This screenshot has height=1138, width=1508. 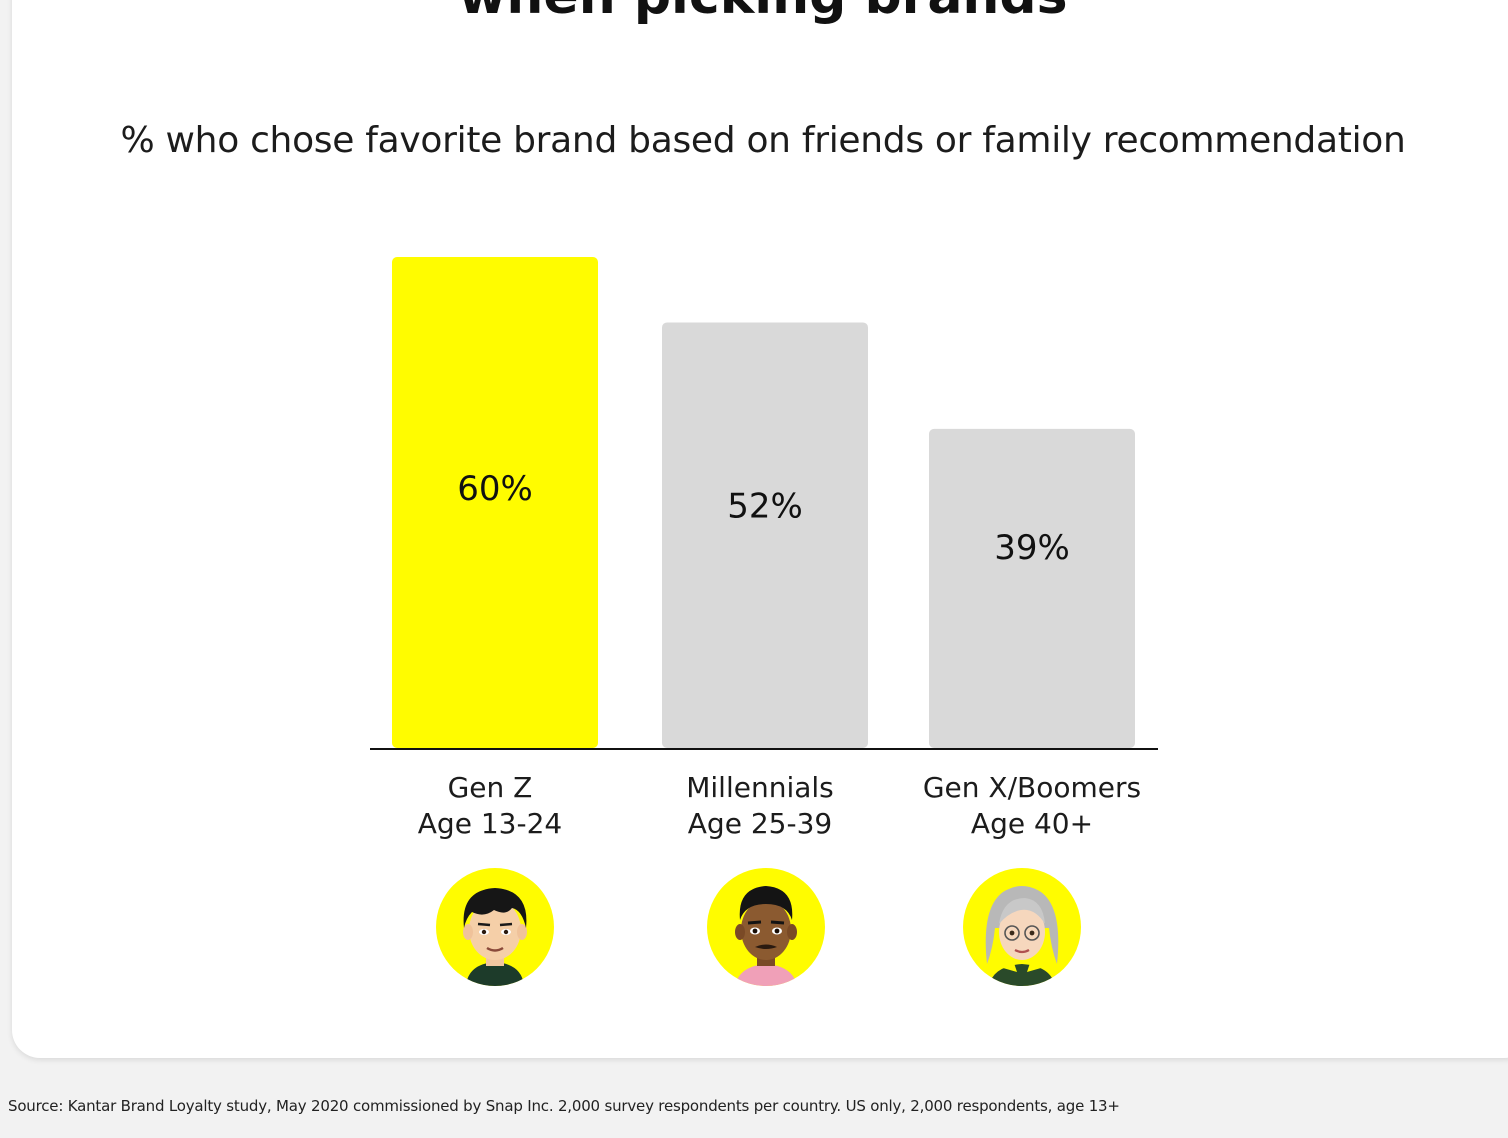 I want to click on category-sublabel-0: Age 13-24, so click(x=490, y=823).